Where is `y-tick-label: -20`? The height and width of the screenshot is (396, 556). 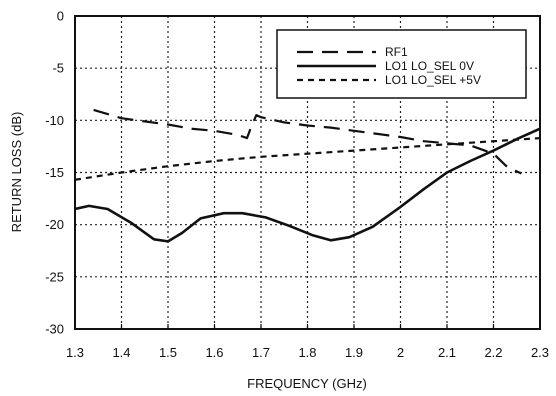
y-tick-label: -20 is located at coordinates (54, 224).